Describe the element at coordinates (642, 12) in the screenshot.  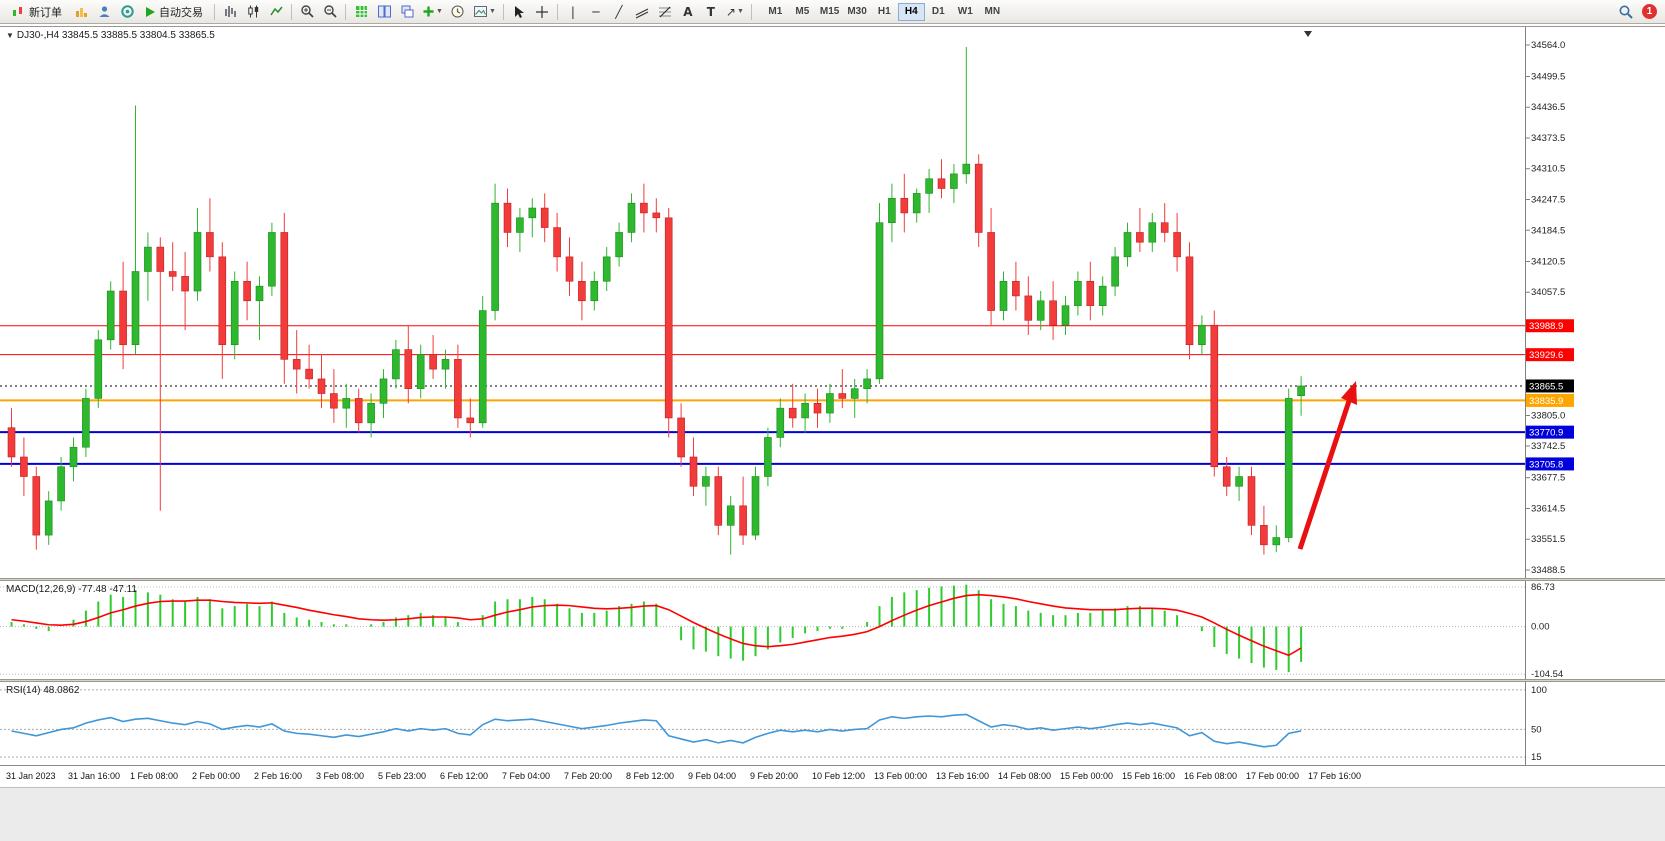
I see `channel-tool-button` at that location.